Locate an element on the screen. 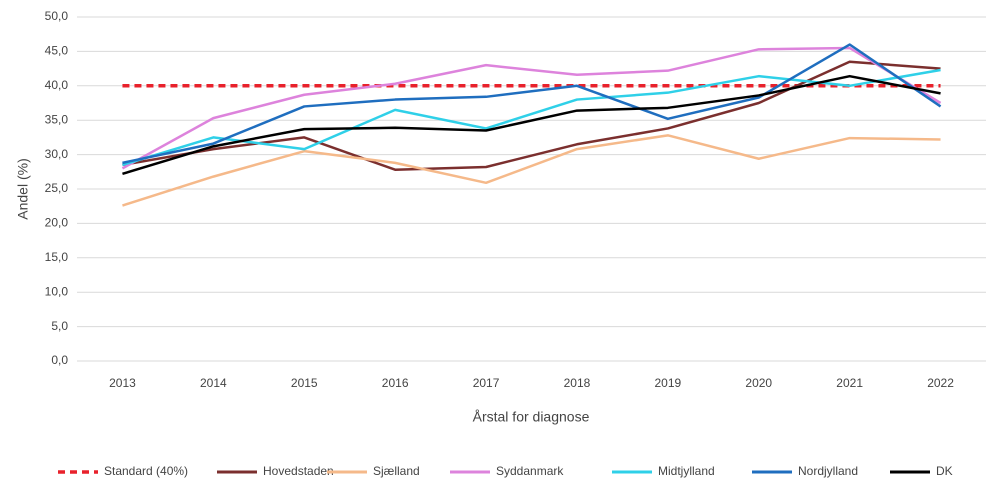 The width and height of the screenshot is (987, 484). y-tick-label: 15,0 is located at coordinates (57, 257).